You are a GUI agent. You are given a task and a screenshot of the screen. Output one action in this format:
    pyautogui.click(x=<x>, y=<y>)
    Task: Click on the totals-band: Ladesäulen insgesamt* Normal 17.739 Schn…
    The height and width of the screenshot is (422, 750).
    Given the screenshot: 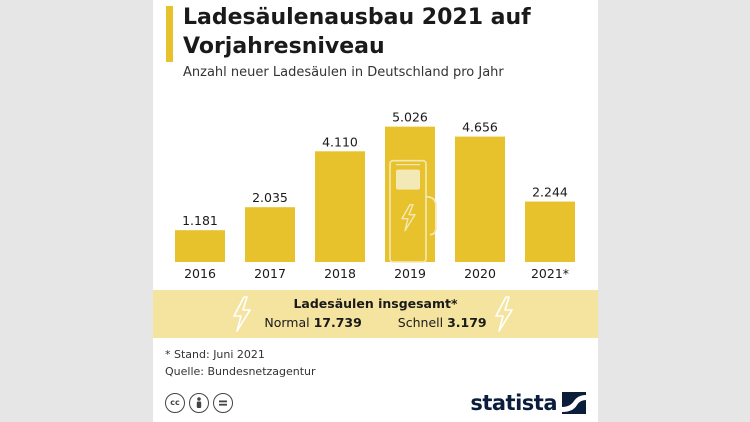 What is the action you would take?
    pyautogui.click(x=375, y=314)
    